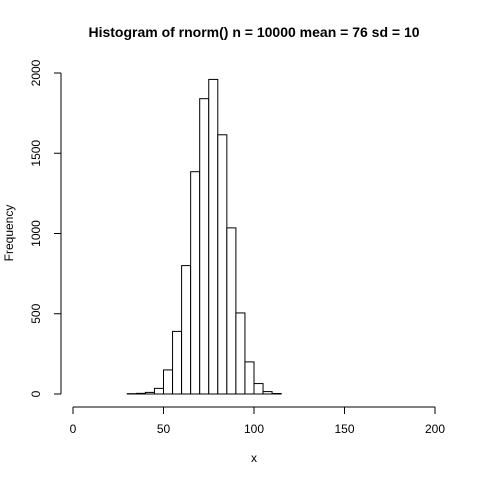  What do you see at coordinates (344, 429) in the screenshot?
I see `x-tick-label-150: 150` at bounding box center [344, 429].